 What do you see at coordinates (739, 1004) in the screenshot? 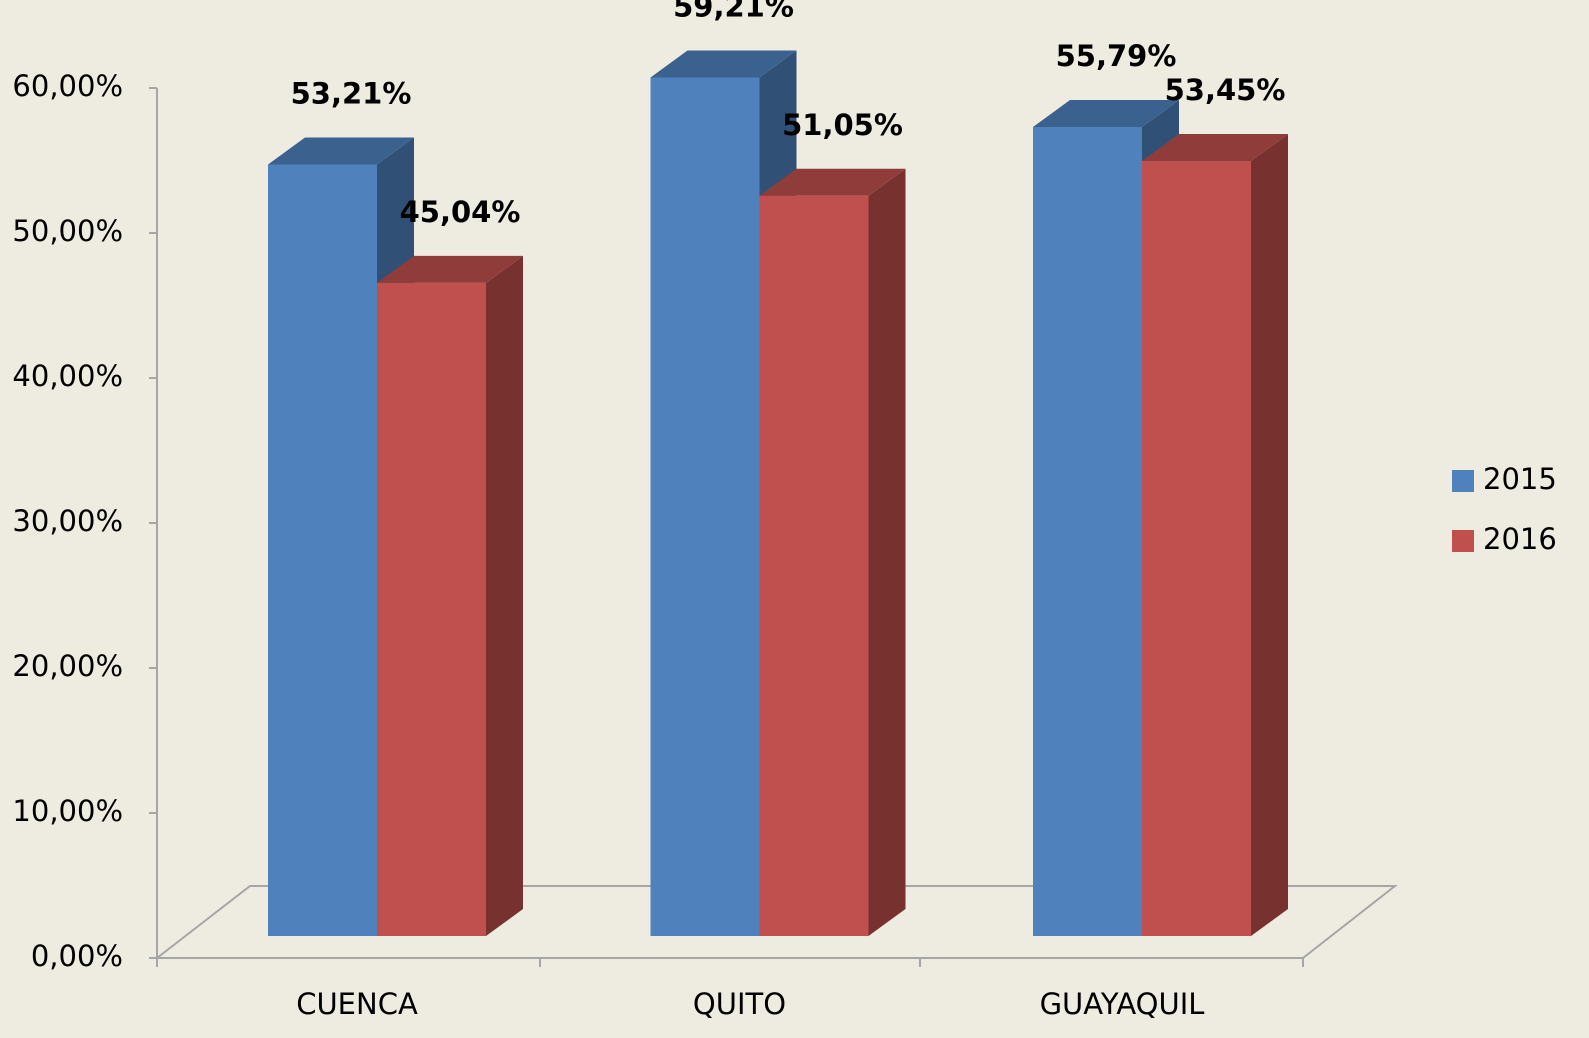
I see `x-tick-label: QUITO` at bounding box center [739, 1004].